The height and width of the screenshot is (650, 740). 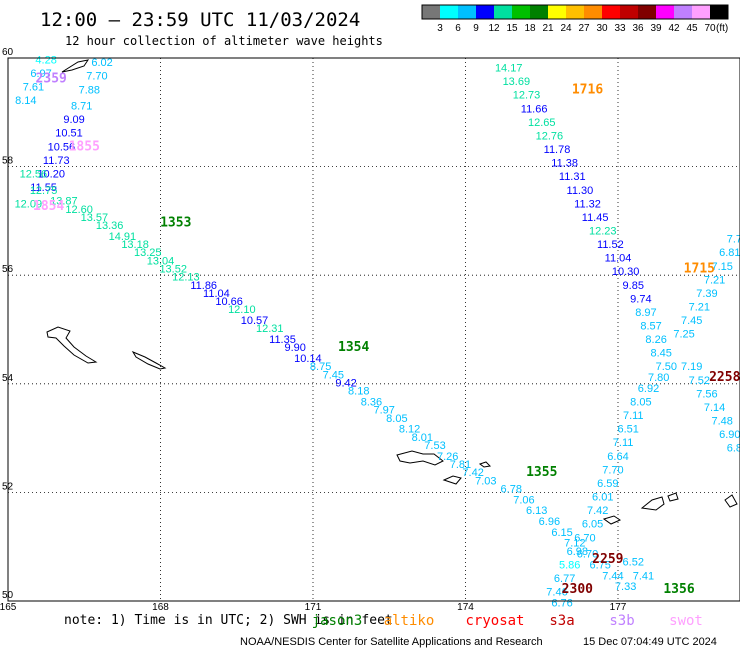 I want to click on wave-height-value-jason3: 8.36, so click(x=371, y=403).